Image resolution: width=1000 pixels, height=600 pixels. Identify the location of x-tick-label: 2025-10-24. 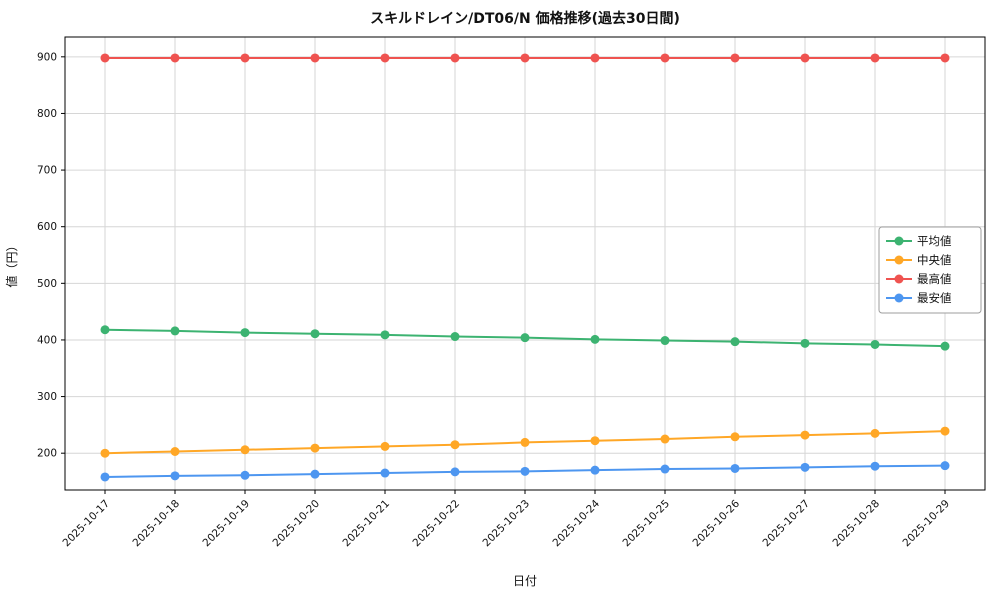
(576, 523).